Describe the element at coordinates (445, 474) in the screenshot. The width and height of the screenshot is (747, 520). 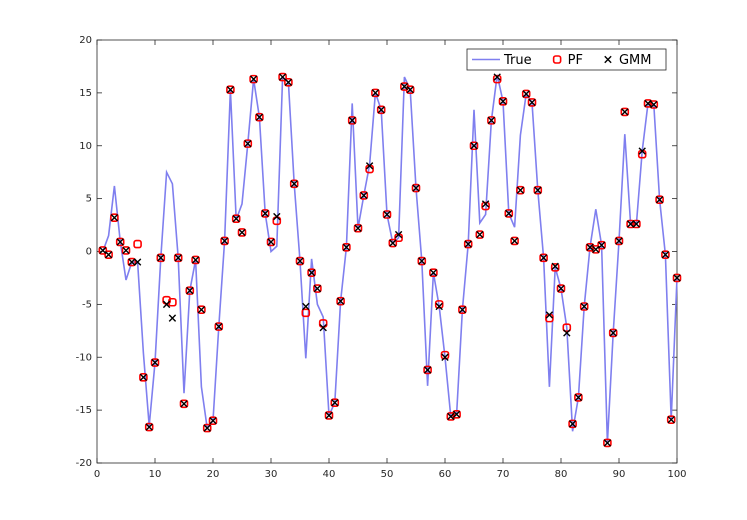
I see `x-tick-label: 60` at that location.